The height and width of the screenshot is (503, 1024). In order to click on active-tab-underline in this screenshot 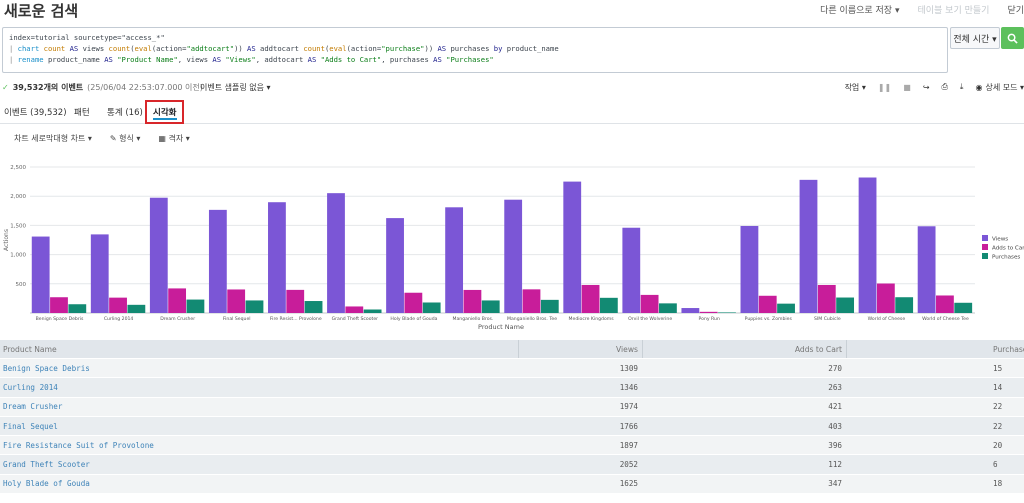, I will do `click(165, 119)`.